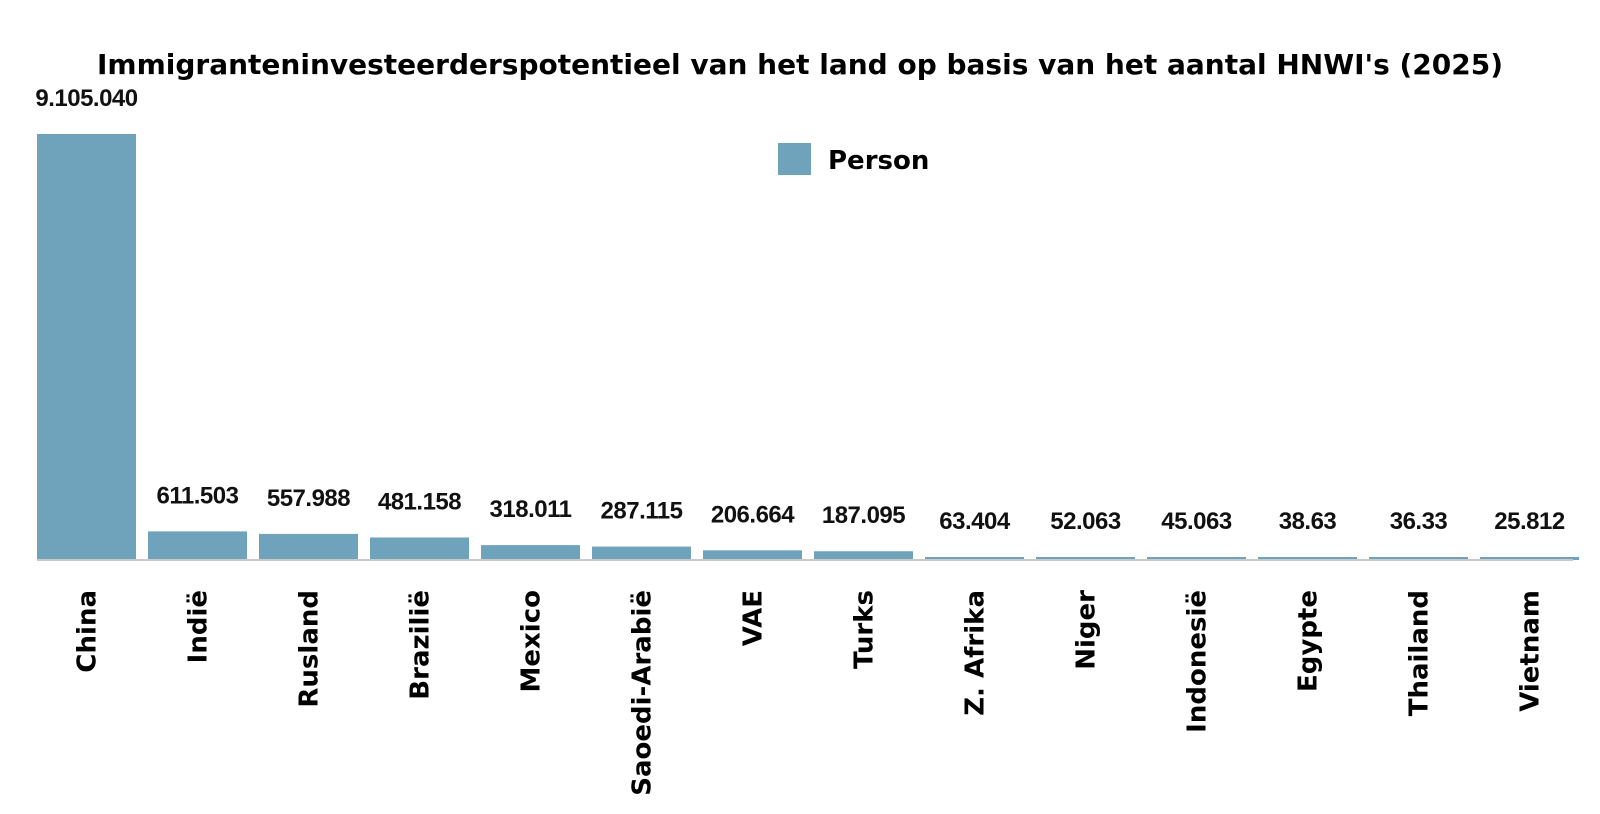 This screenshot has height=814, width=1600. Describe the element at coordinates (1420, 653) in the screenshot. I see `category-label: Thailand` at that location.